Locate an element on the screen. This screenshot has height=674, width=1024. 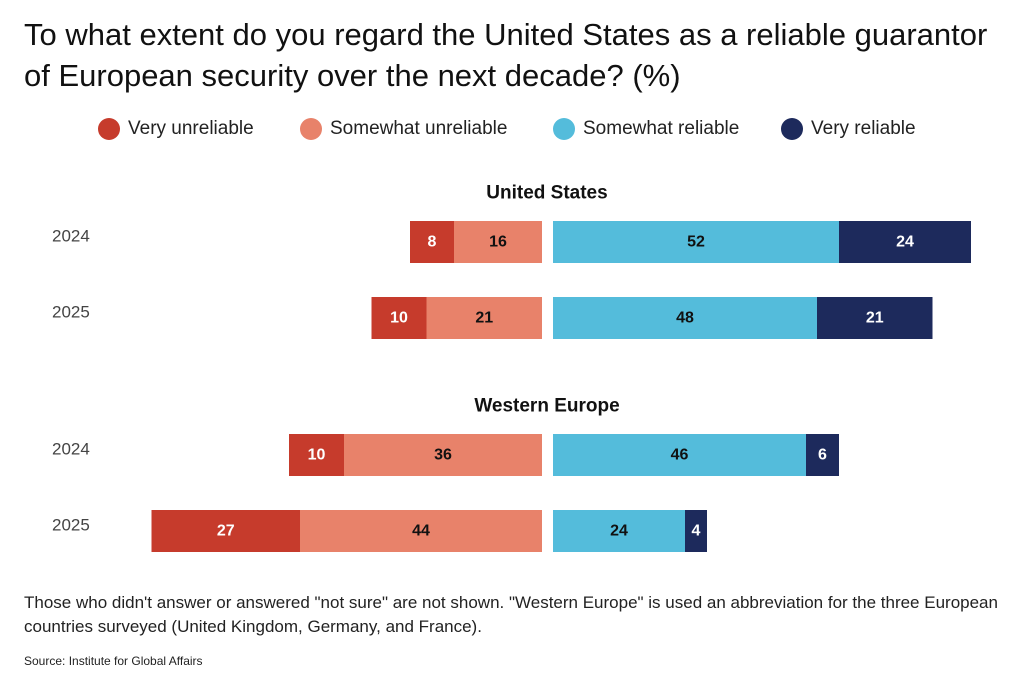
value-label-somewhat-reliable: 52 is located at coordinates (696, 242).